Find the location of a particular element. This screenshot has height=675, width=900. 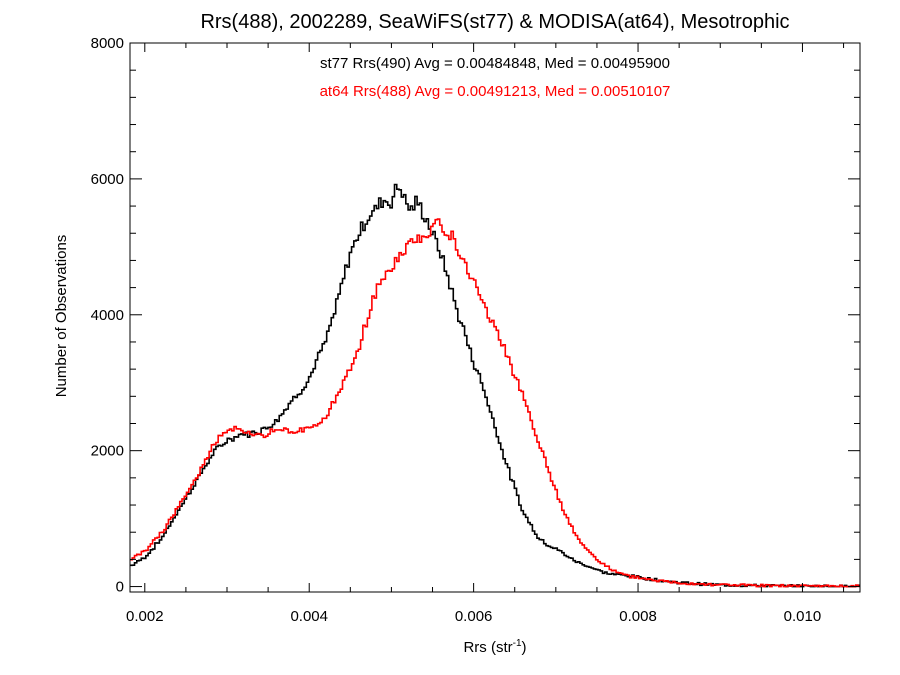

x-axis-label-superscript: -1 is located at coordinates (517, 643).